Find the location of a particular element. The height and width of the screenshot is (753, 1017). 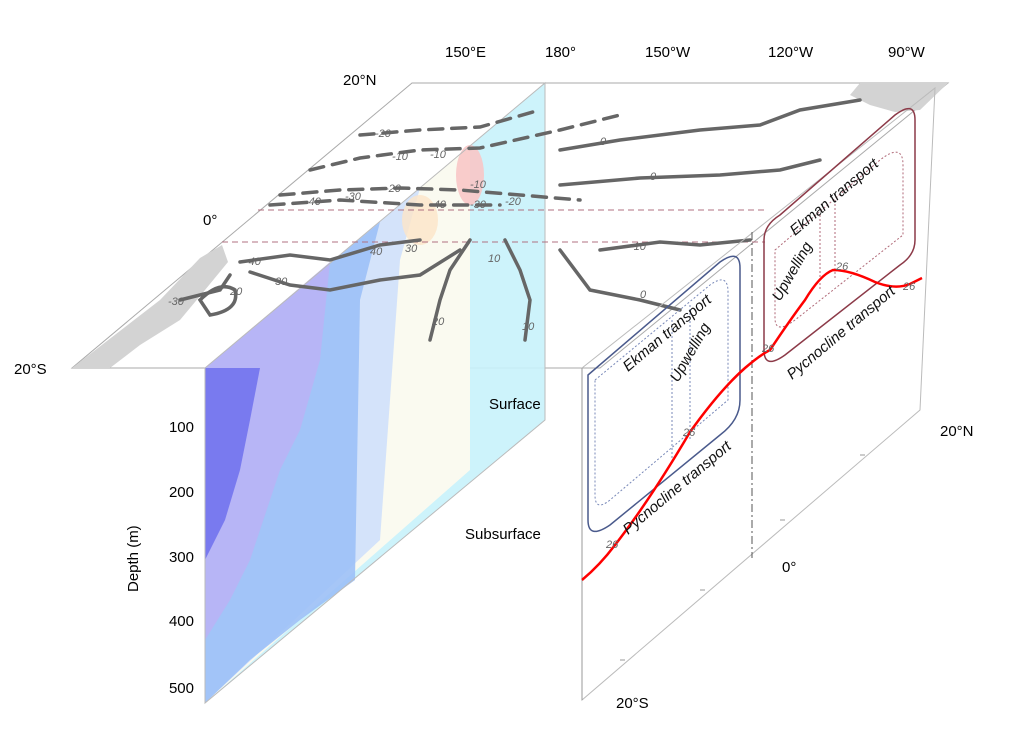

depth-axis-title: Depth (m) is located at coordinates (133, 558).